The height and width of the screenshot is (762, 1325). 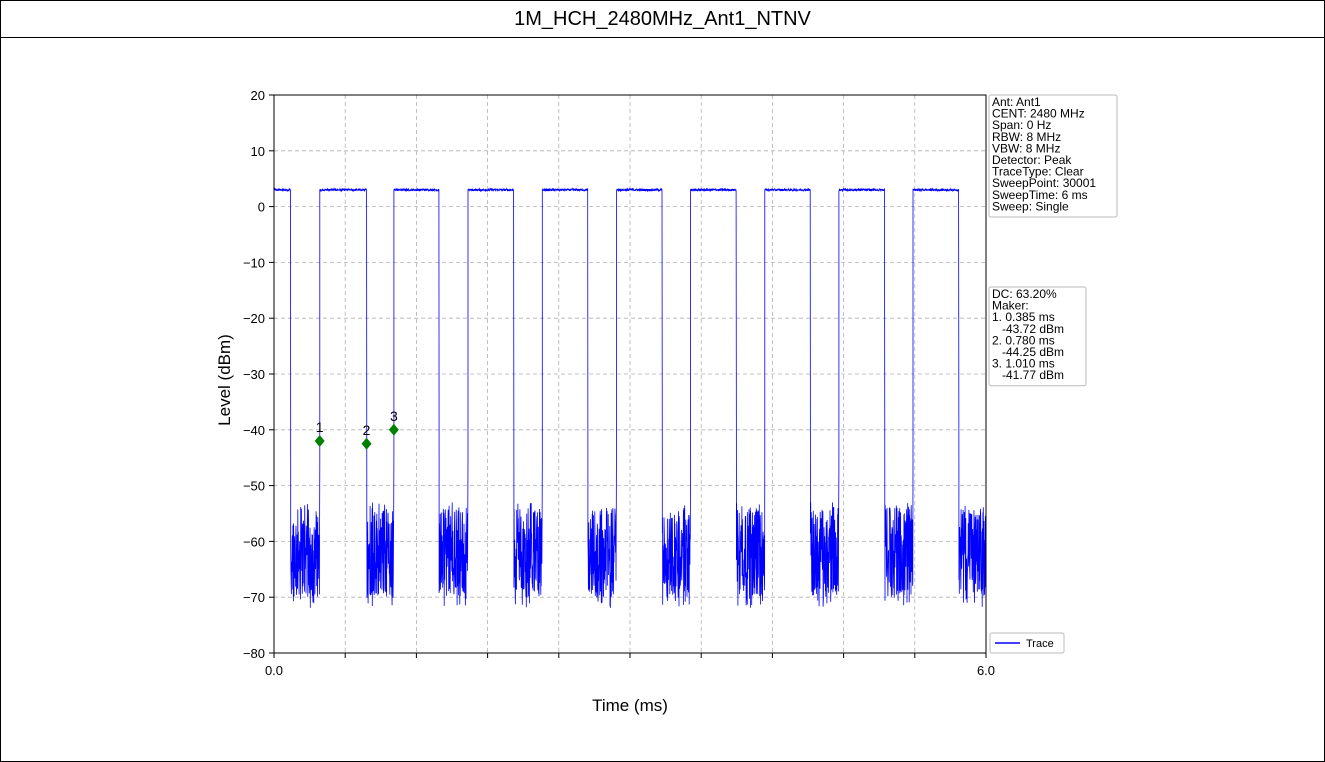 I want to click on y-tick-label: −60, so click(x=254, y=541).